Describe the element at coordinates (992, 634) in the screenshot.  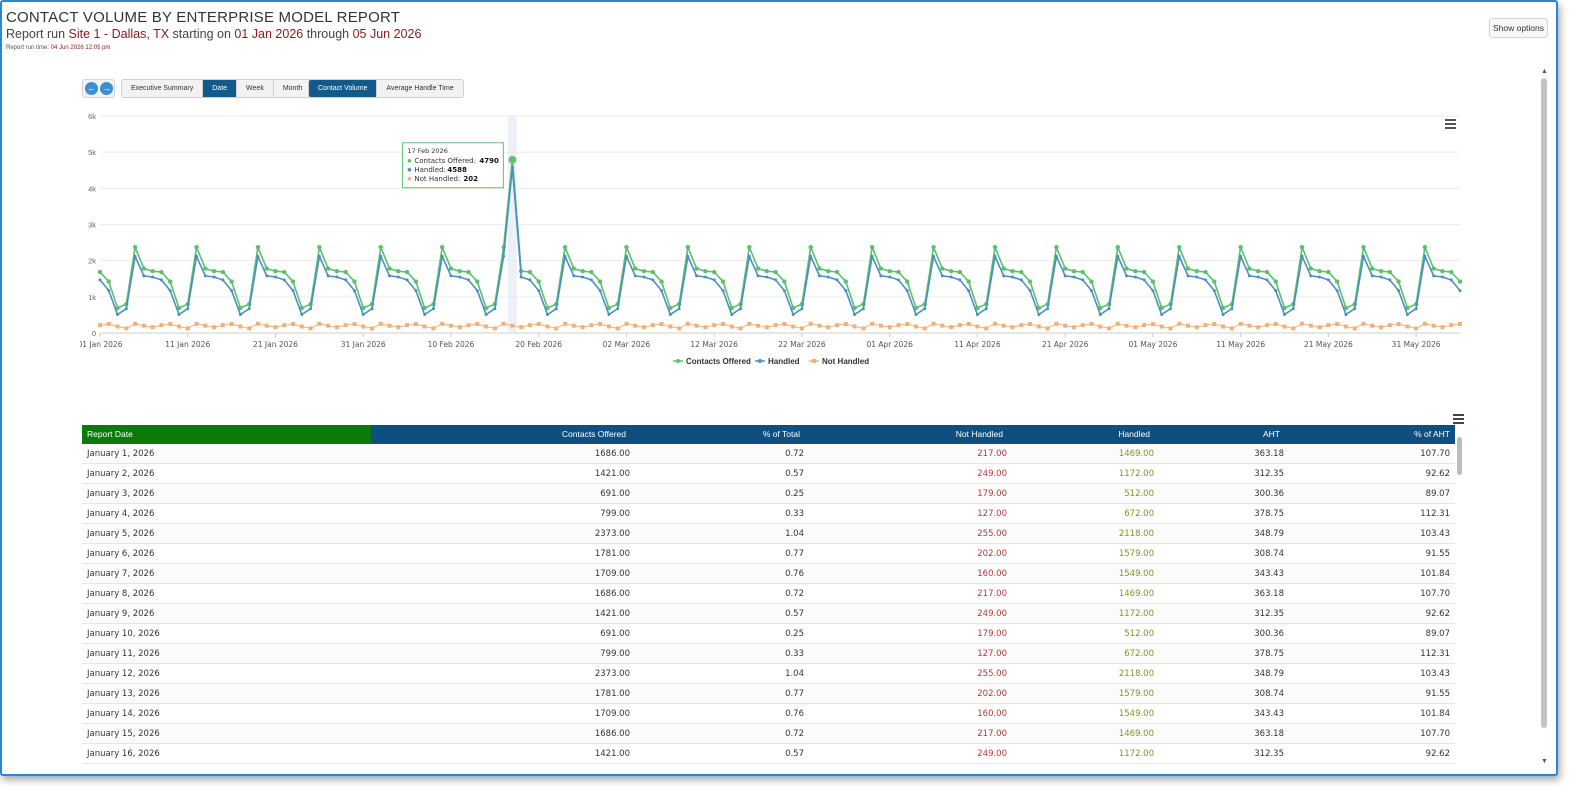
I see `table-cell: 179.00` at that location.